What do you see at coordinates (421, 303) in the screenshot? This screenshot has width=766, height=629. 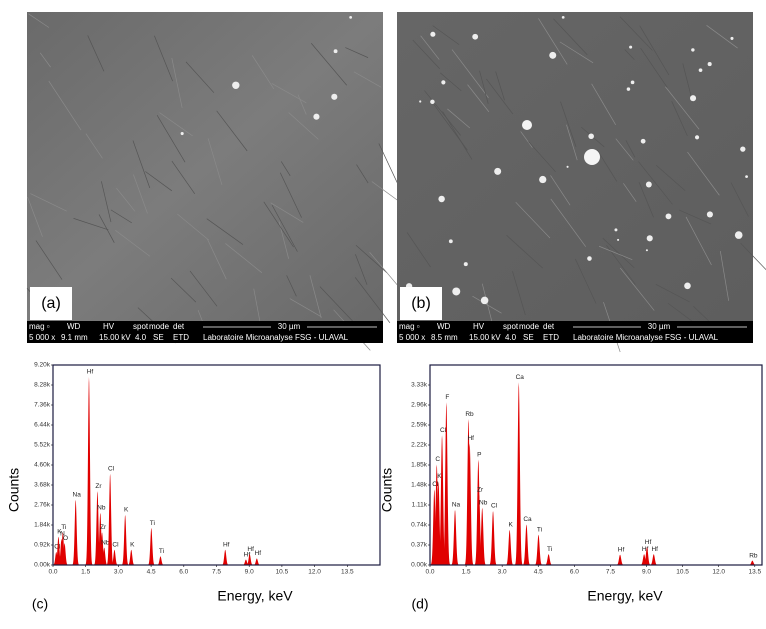 I see `letter-box` at bounding box center [421, 303].